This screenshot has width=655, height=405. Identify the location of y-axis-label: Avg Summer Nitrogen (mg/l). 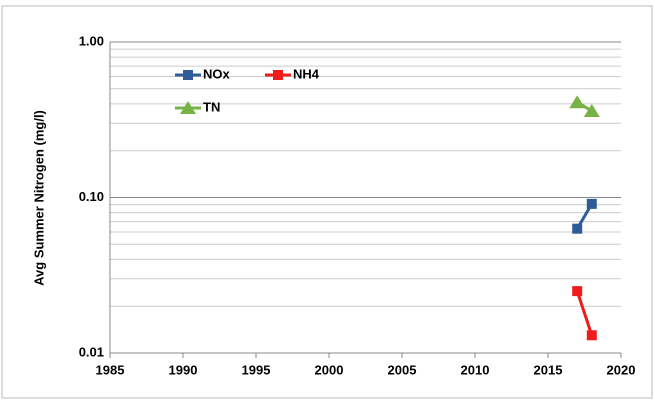
(38, 198).